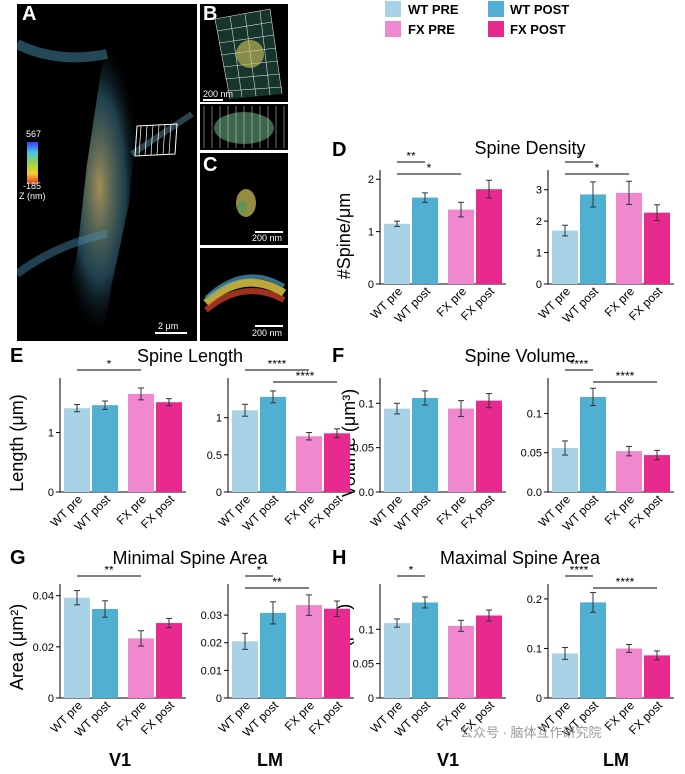  I want to click on scale-bar-c1-label: 200 nm, so click(267, 238).